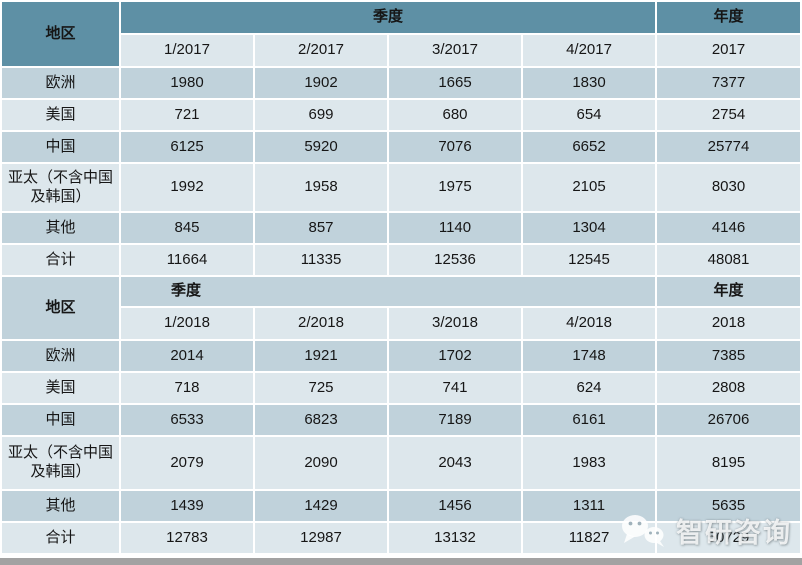  I want to click on value-cell: 1902, so click(321, 83).